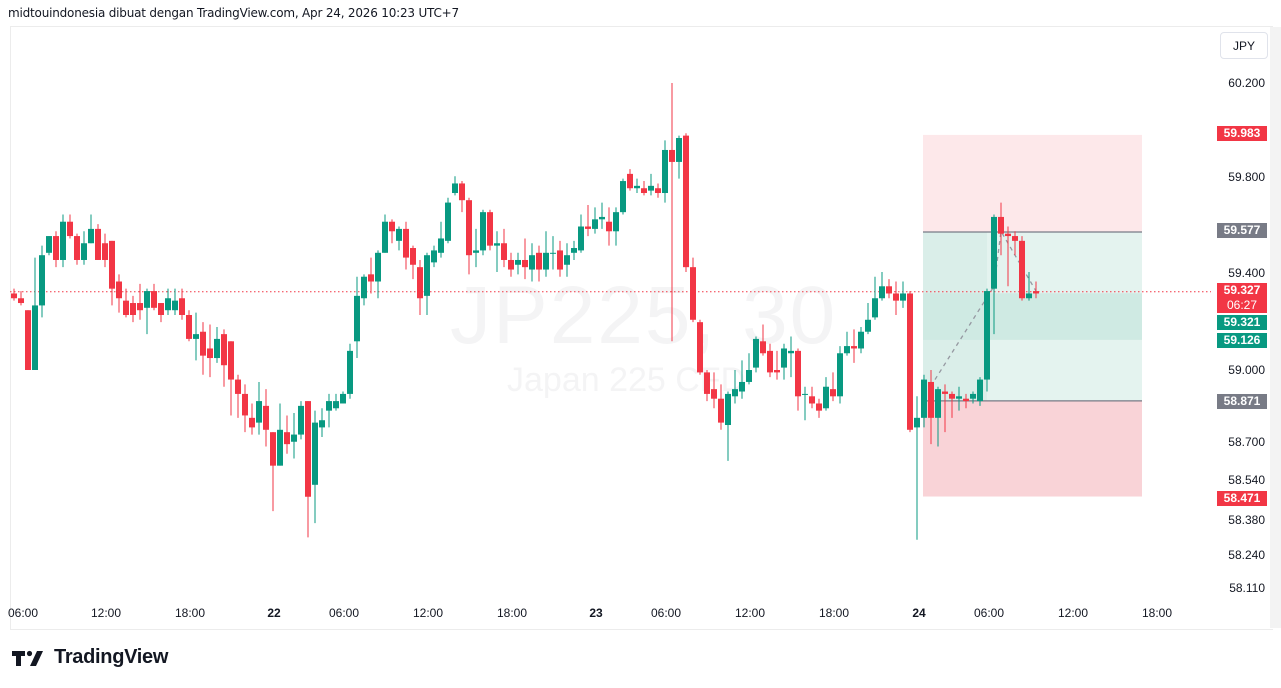 This screenshot has height=688, width=1281. Describe the element at coordinates (1244, 45) in the screenshot. I see `currency-button: JPY` at that location.